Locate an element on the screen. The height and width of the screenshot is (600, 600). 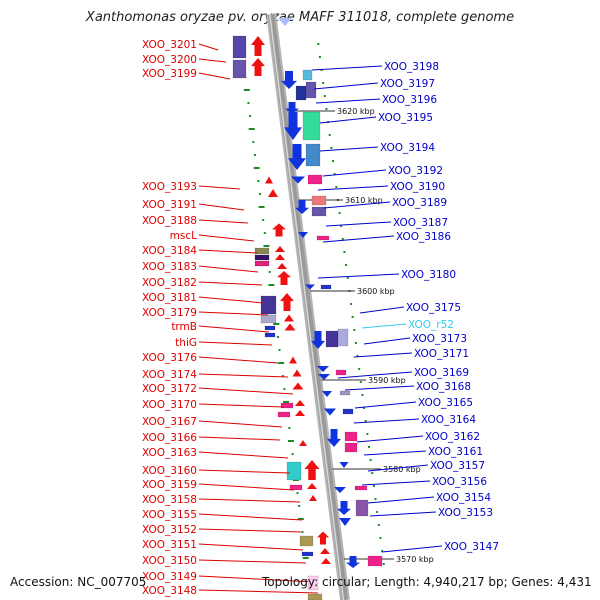
gene-label-left: XOO_3158 is located at coordinates (169, 500).